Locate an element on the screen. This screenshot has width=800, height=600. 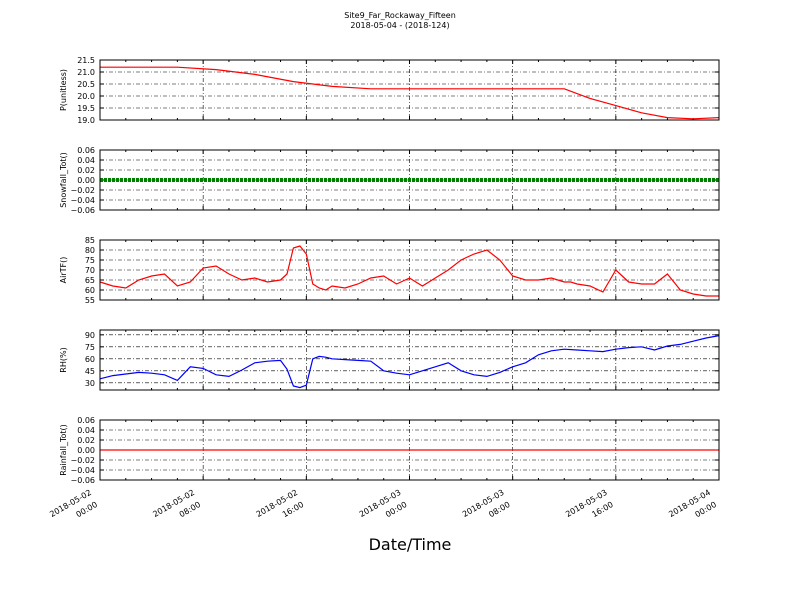
y-tick-label: 20.0 is located at coordinates (86, 96).